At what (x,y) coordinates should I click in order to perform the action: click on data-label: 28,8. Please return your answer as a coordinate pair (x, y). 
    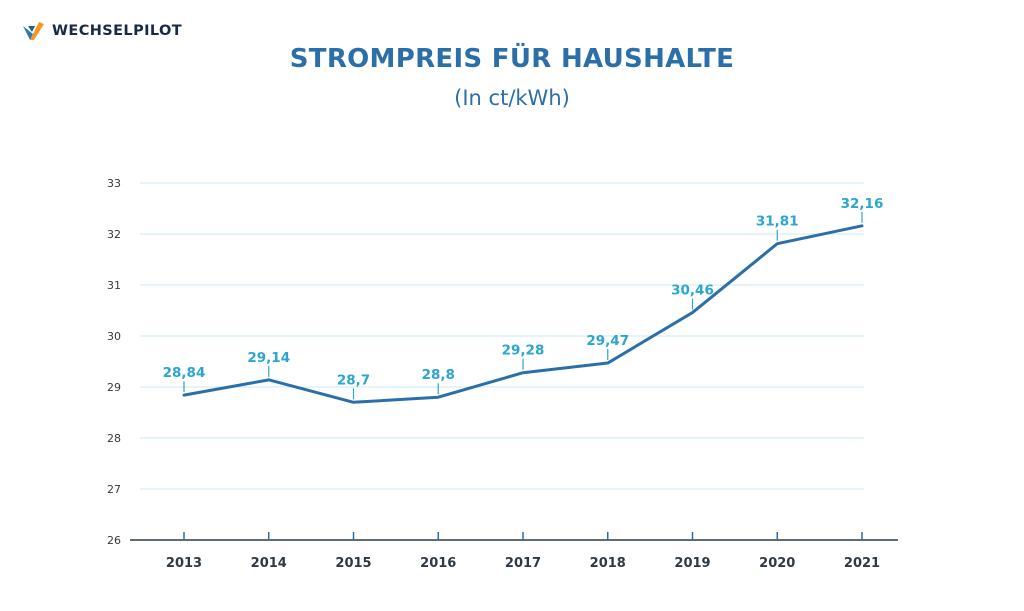
    Looking at the image, I should click on (438, 375).